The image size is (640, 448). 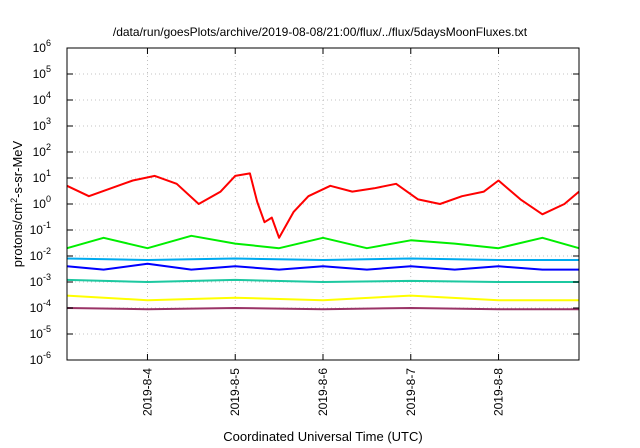 What do you see at coordinates (48, 69) in the screenshot?
I see `y-tick-exp: 5` at bounding box center [48, 69].